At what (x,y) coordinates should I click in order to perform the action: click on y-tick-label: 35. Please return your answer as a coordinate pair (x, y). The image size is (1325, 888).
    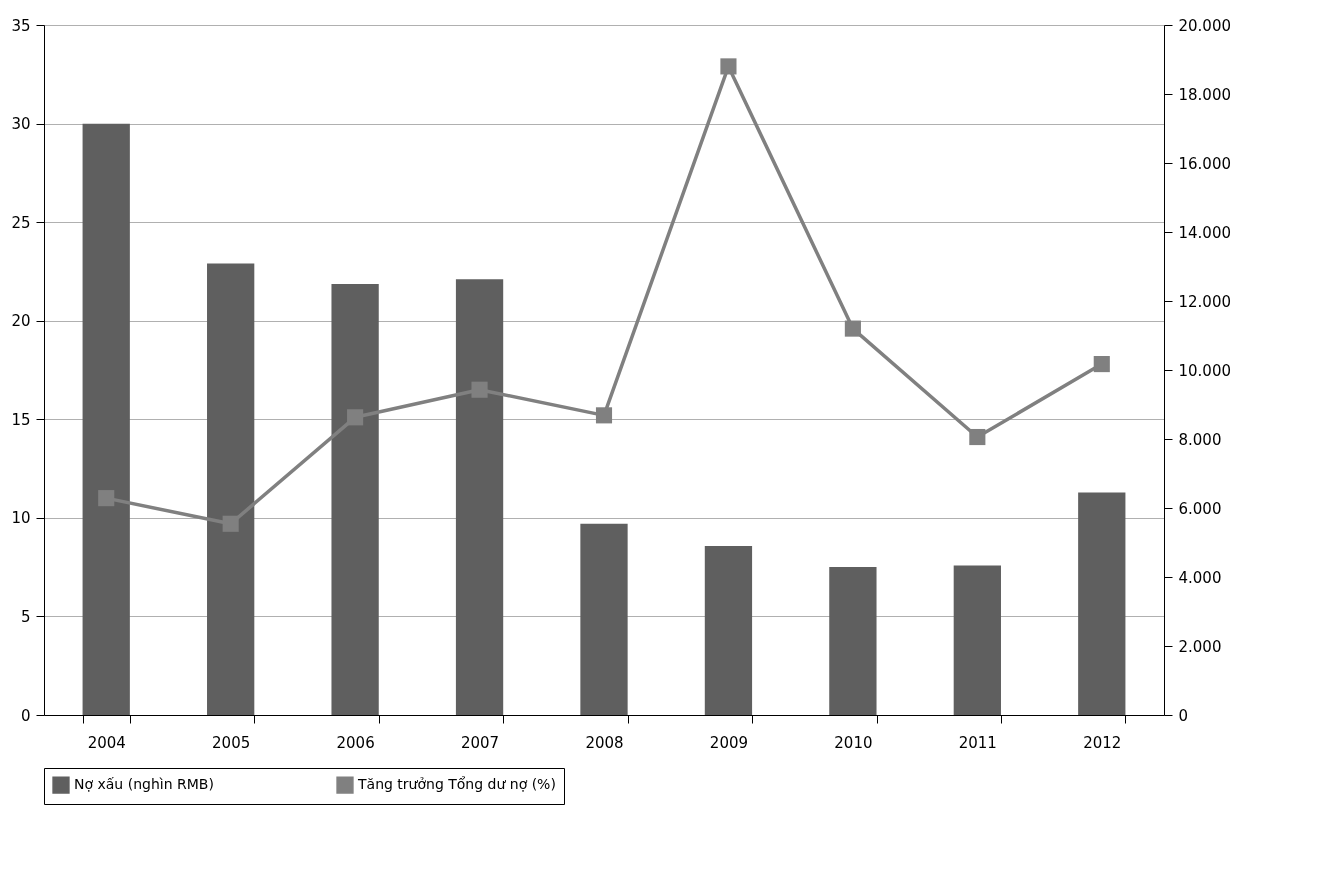
    Looking at the image, I should click on (21, 25).